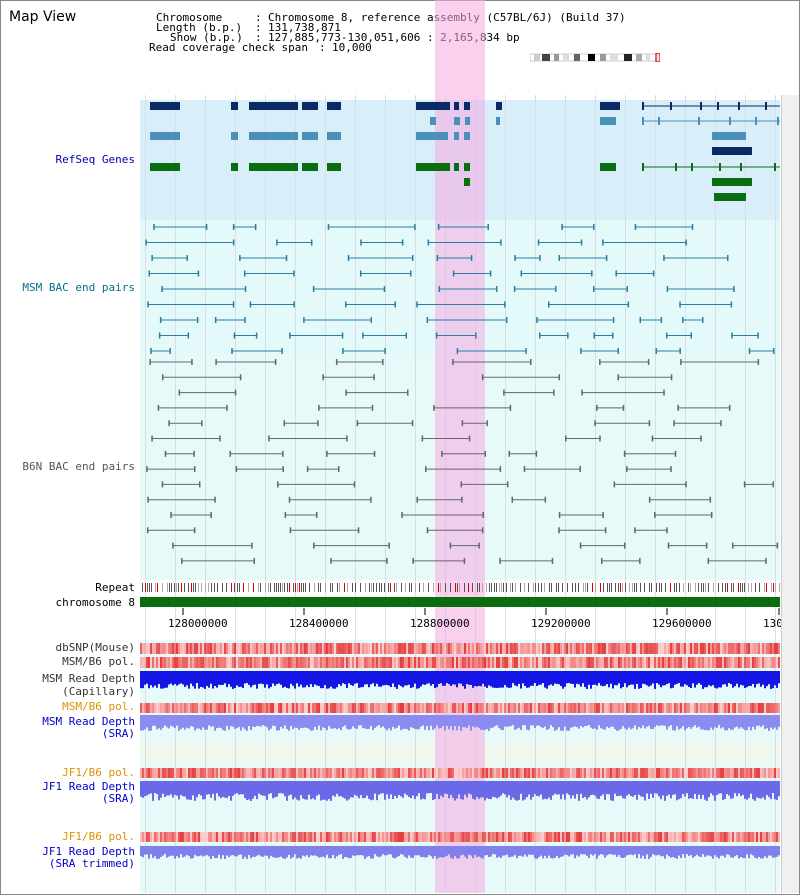  Describe the element at coordinates (78, 287) in the screenshot. I see `msm-bac-label: MSM BAC end pairs` at that location.